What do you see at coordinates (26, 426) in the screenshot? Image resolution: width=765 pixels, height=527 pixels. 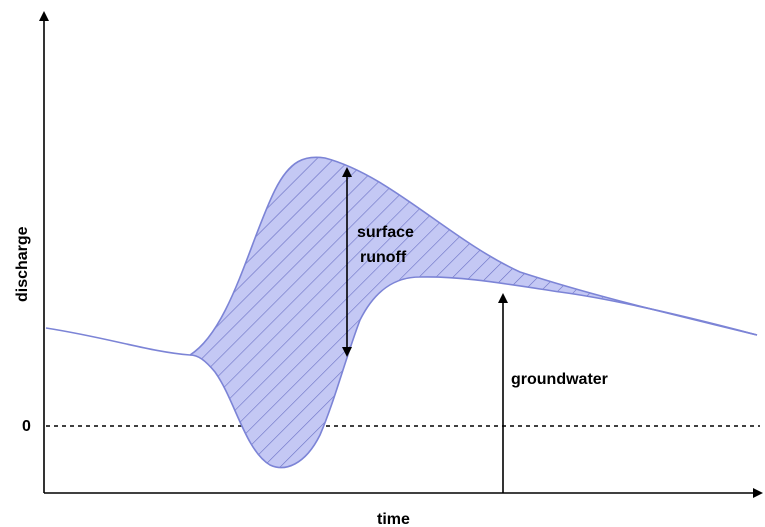 I see `zero-label: 0` at bounding box center [26, 426].